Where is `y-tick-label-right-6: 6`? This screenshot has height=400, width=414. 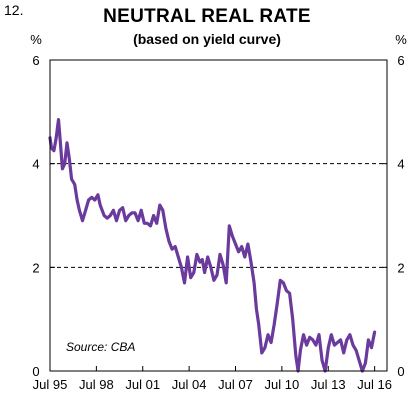
y-tick-label-right-6: 6 is located at coordinates (400, 60).